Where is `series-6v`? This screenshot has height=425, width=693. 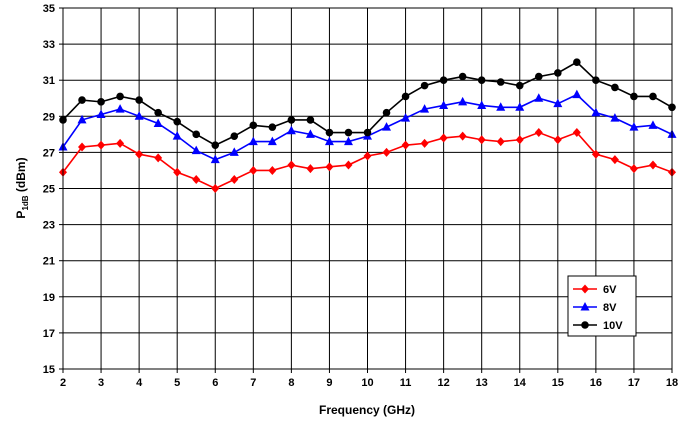 series-6v is located at coordinates (367, 160).